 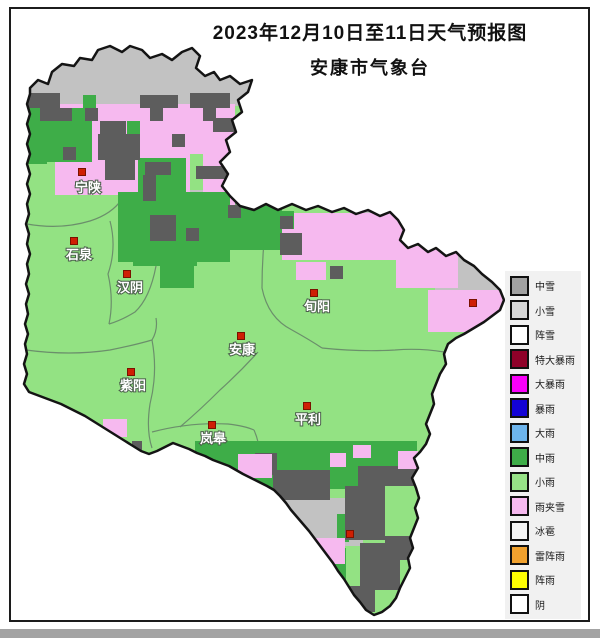 I want to click on city-label: 安康, so click(x=242, y=349).